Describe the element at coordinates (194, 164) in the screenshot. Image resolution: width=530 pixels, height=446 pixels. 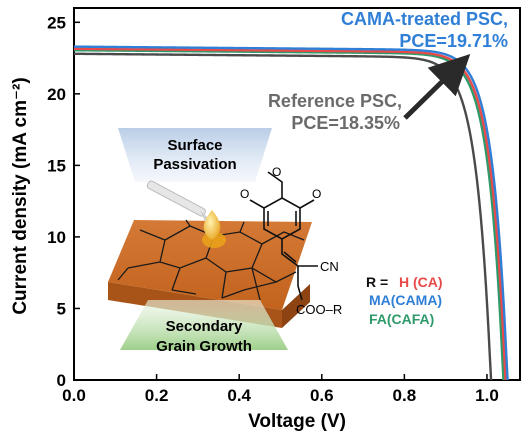
I see `surface-label-2: Passivation` at that location.